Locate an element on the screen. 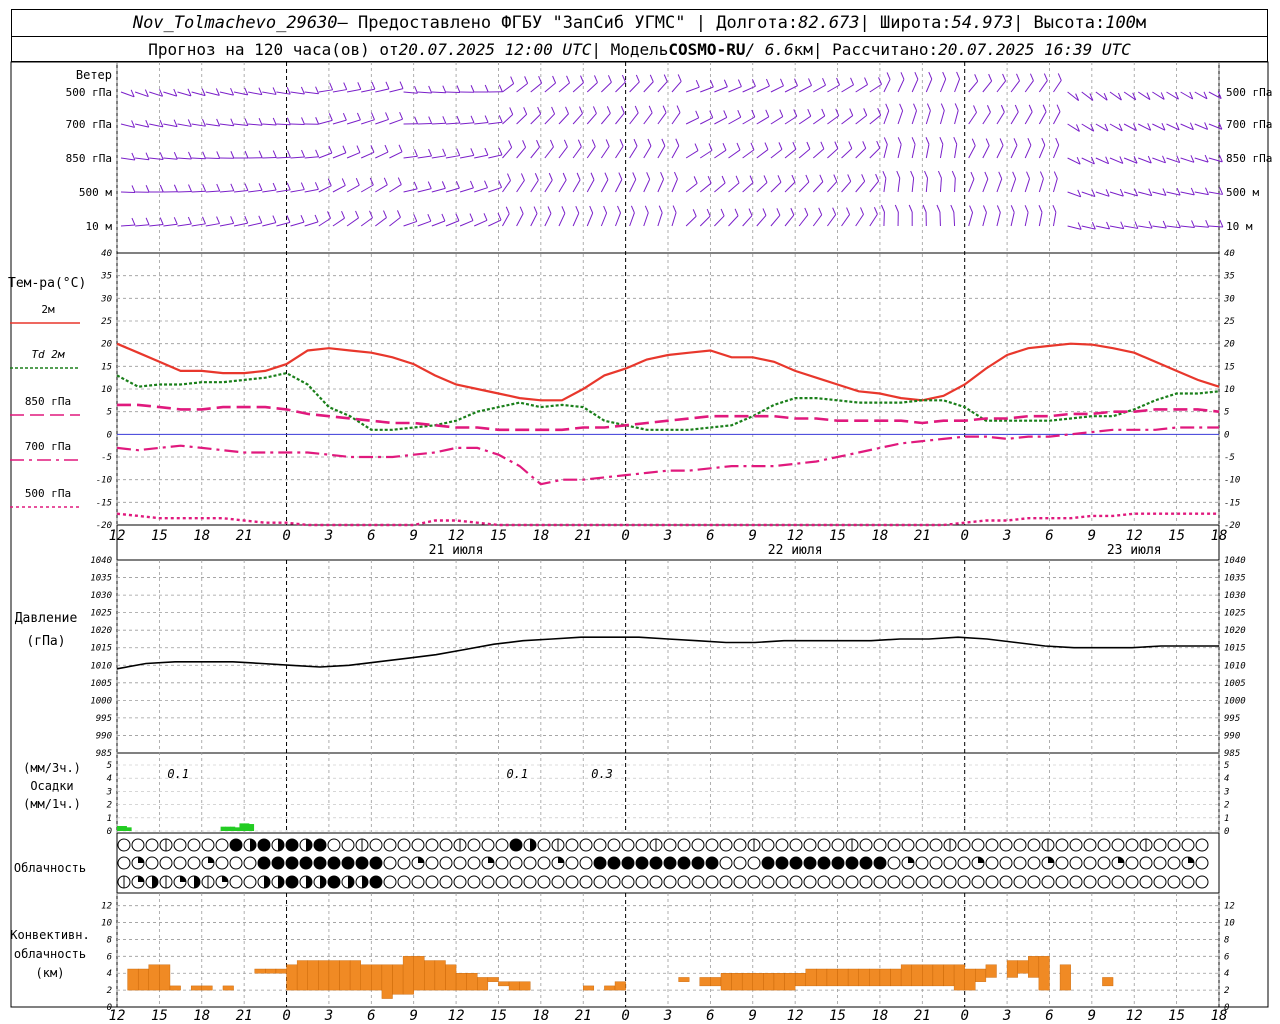 This screenshot has height=1024, width=1280. x-tick-label-top: 0 is located at coordinates (625, 536).